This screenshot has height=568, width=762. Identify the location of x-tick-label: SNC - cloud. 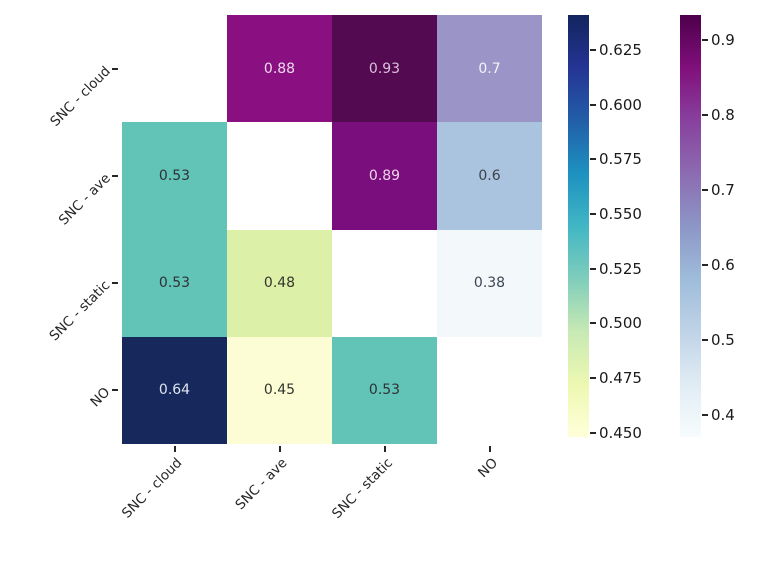
(152, 488).